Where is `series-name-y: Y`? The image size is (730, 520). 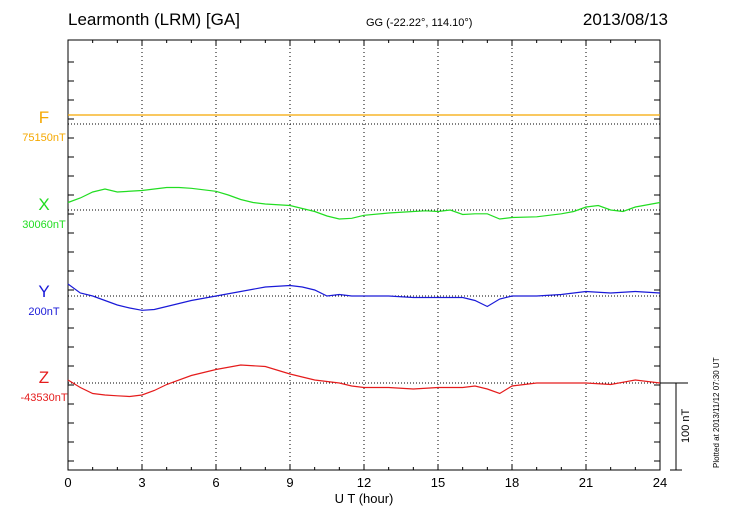
series-name-y: Y is located at coordinates (44, 291).